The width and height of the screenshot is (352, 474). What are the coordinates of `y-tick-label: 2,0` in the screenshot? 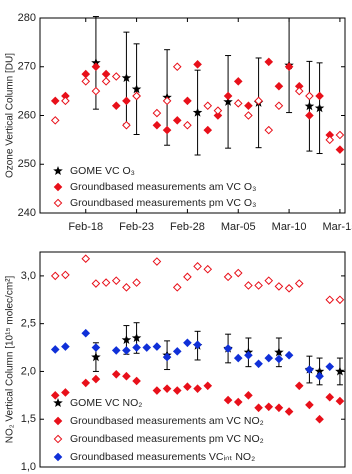 It's located at (28, 371).